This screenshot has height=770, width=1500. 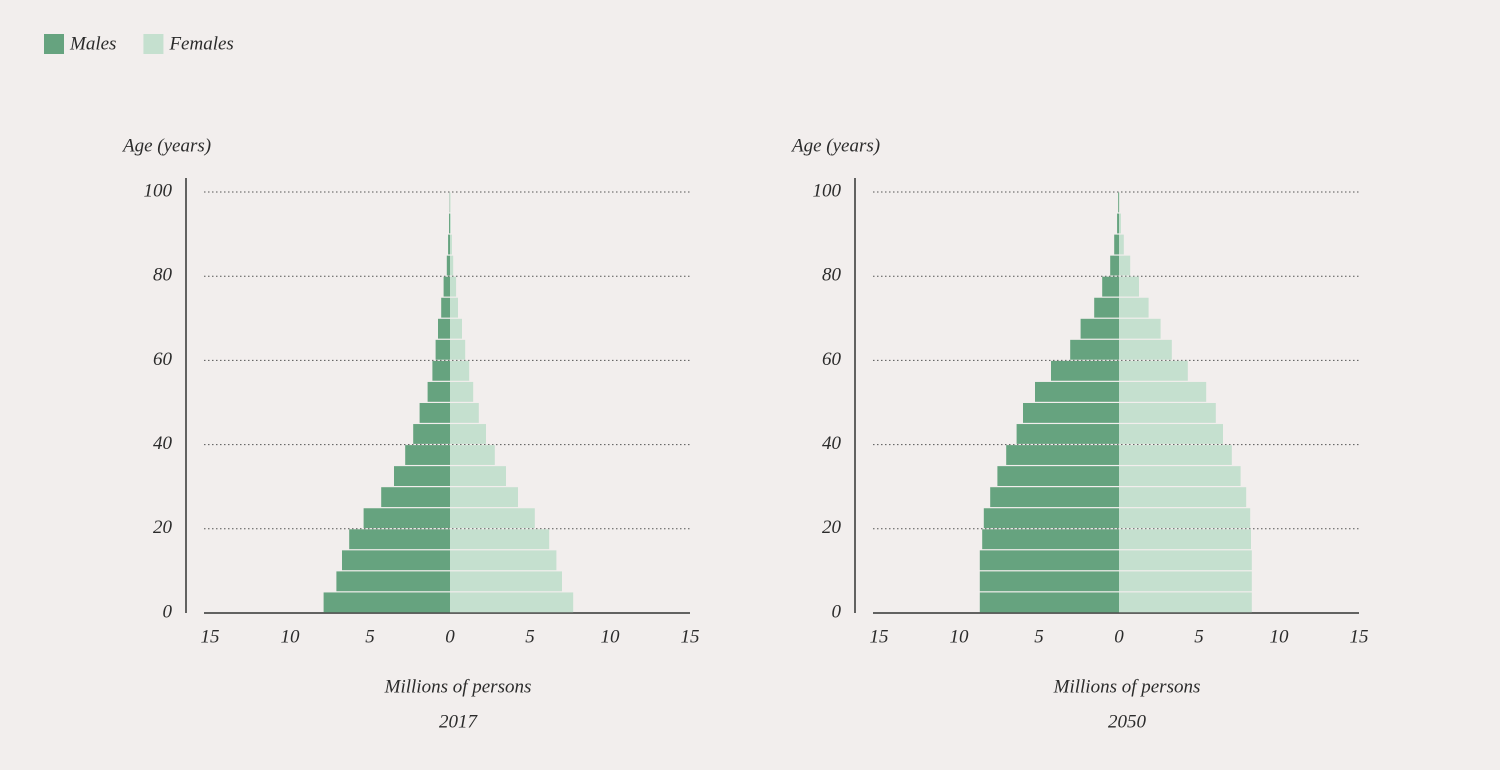 I want to click on legend-label: Females, so click(x=200, y=43).